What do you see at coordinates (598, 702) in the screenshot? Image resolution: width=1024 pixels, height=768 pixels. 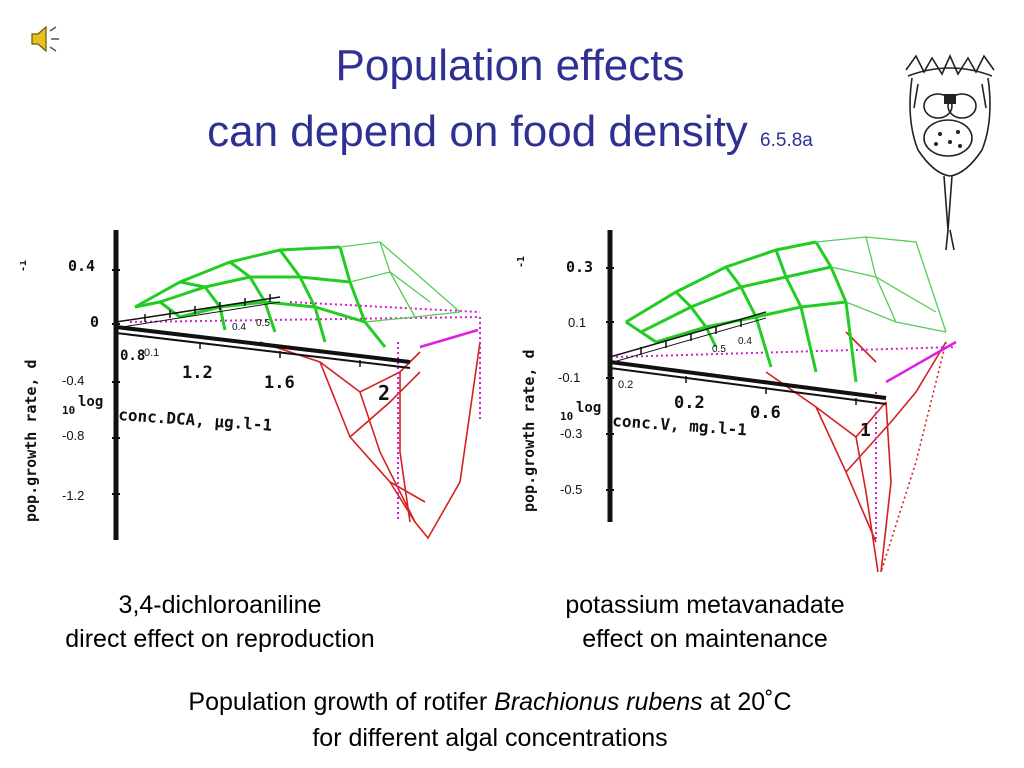 I see `species-name: Brachionus rubens` at bounding box center [598, 702].